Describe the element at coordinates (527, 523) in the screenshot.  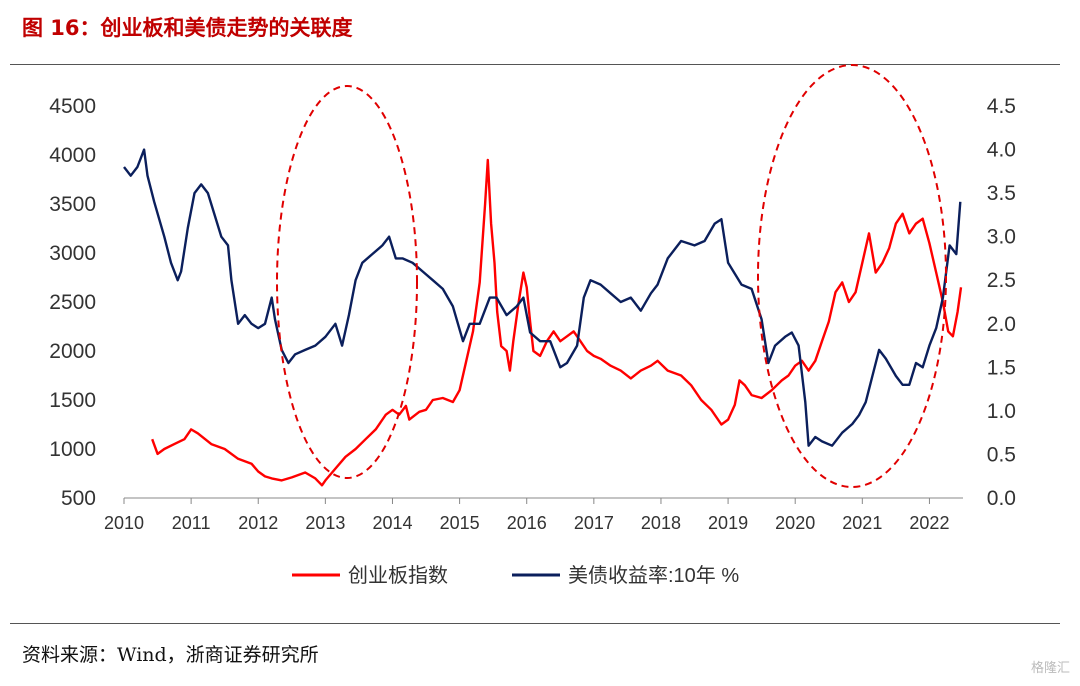
I see `x-tick-label: 2016` at that location.